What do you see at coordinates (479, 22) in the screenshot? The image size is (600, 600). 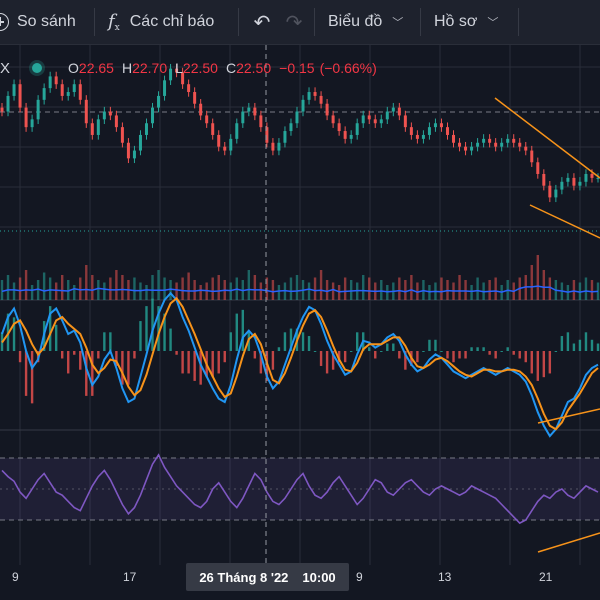 I see `profile-menu-button: Hồ sơ ﹀` at bounding box center [479, 22].